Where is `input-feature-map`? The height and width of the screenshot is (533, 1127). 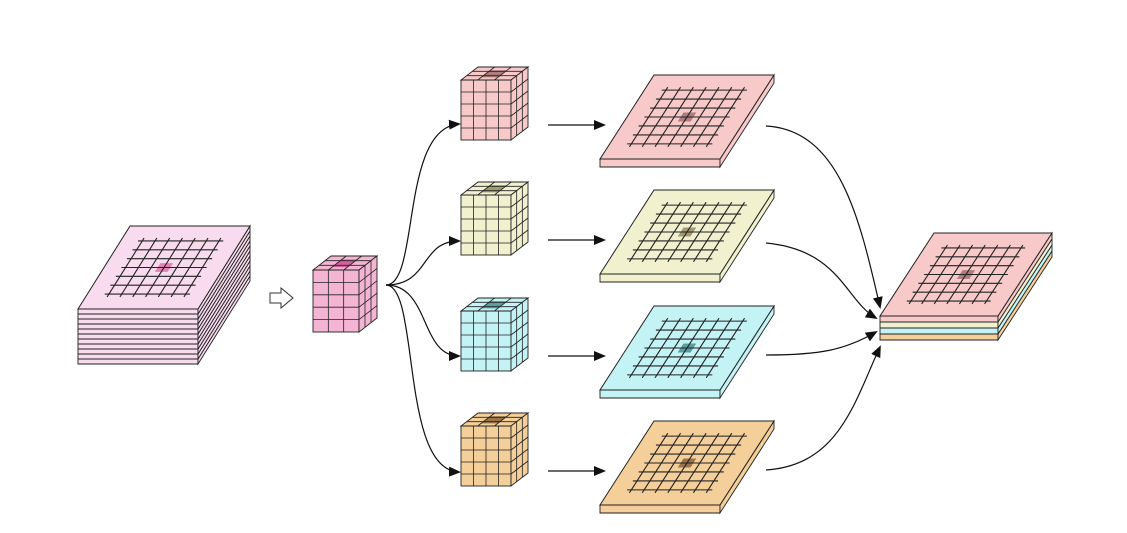 input-feature-map is located at coordinates (164, 295).